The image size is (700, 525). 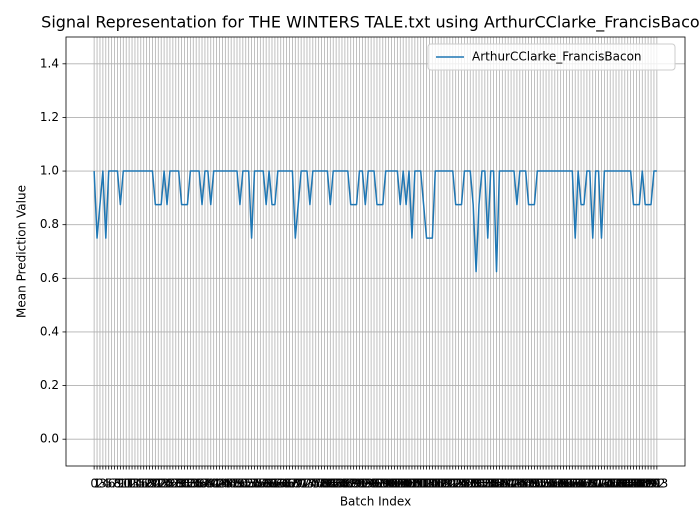 I want to click on x-tick-label: 32, so click(x=187, y=484).